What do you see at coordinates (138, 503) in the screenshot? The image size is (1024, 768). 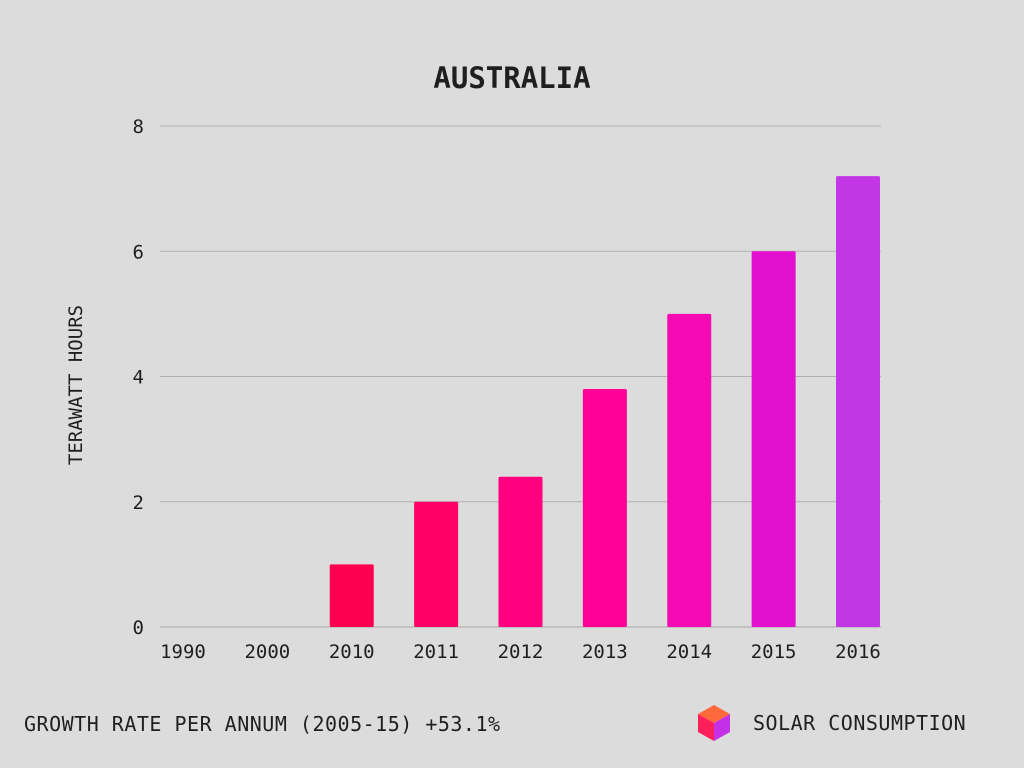 I see `y-tick-label: 2` at bounding box center [138, 503].